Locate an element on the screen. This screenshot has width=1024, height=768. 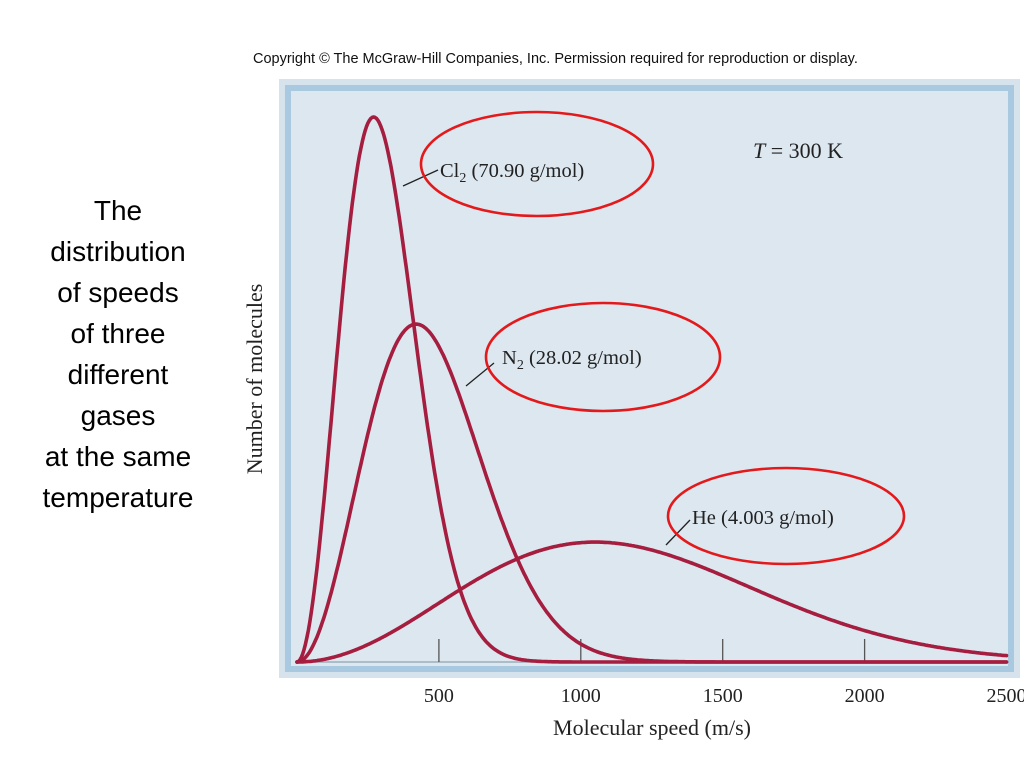
x-tick-label: 1500 is located at coordinates (723, 696).